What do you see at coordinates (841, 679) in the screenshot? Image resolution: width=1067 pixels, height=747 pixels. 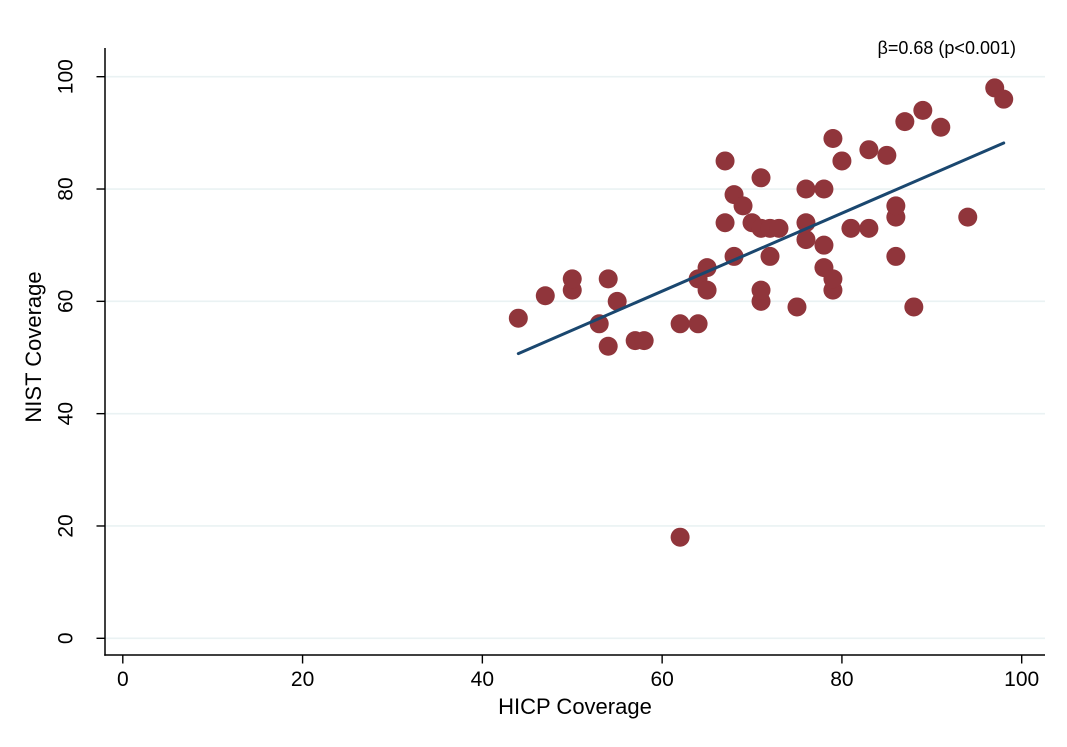 I see `x-tick-label: 80` at bounding box center [841, 679].